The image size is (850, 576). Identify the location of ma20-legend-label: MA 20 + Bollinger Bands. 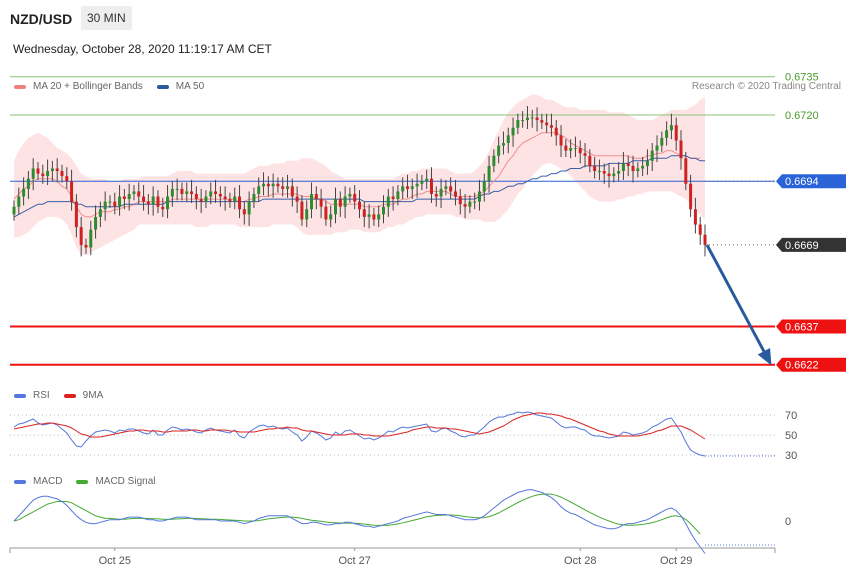
(88, 86).